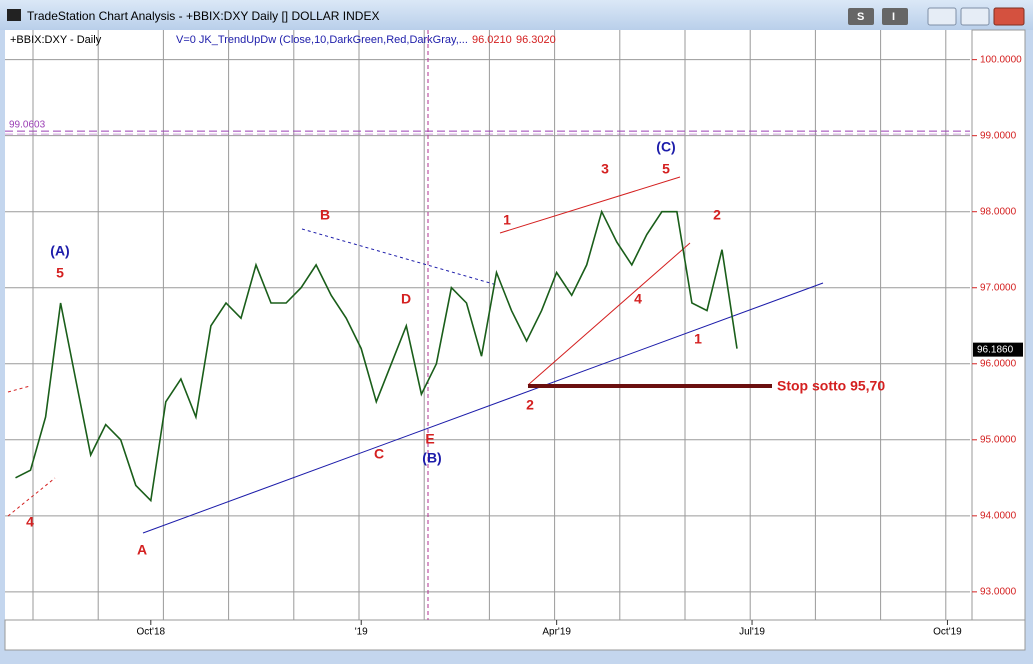  I want to click on x-tick-label: '19, so click(361, 632).